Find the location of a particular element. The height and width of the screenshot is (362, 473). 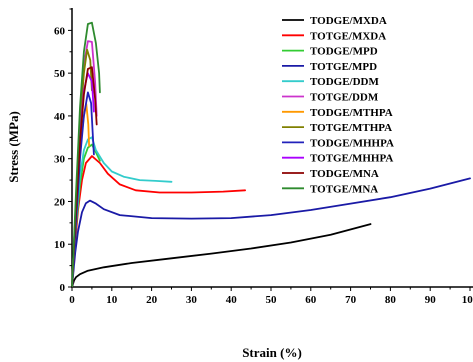

y-tick-label: 10 is located at coordinates (60, 245).